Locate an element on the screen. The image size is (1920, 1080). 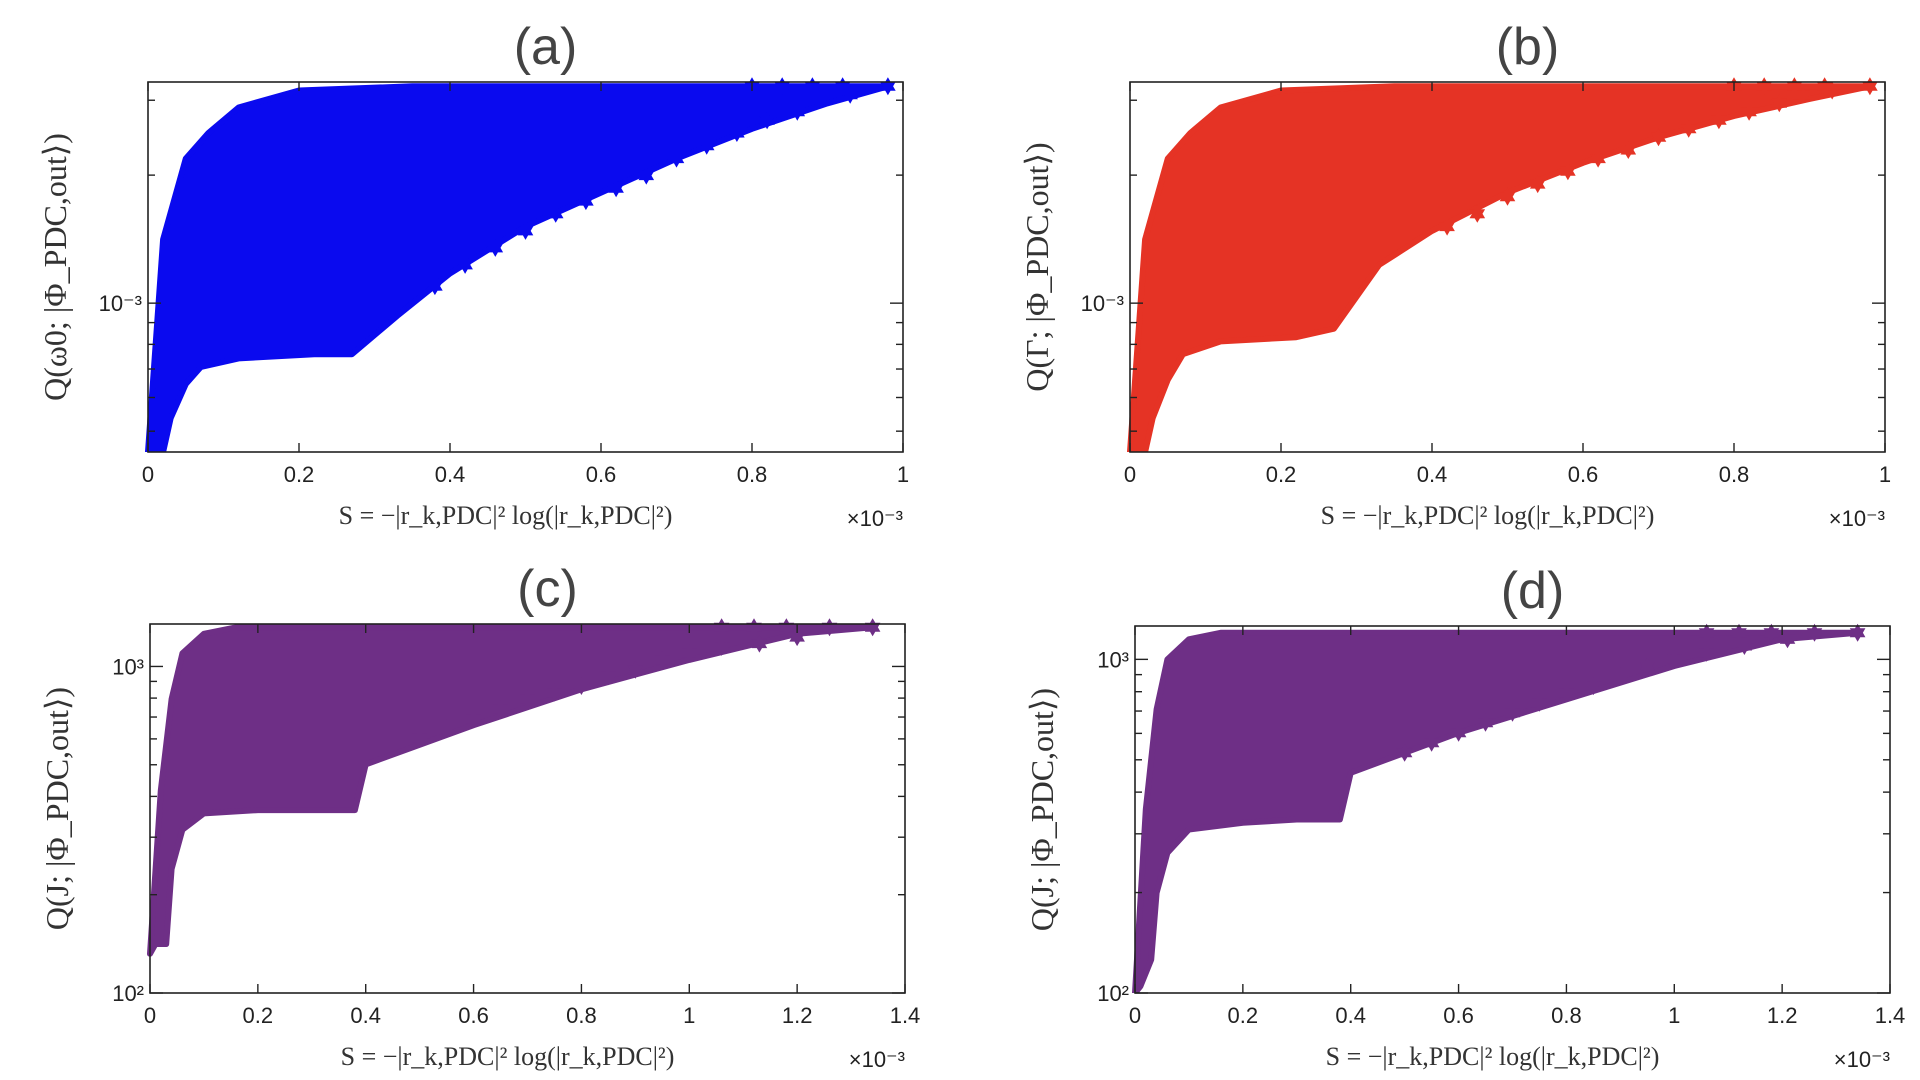
x-tick-label: 1.2 is located at coordinates (1782, 1015).